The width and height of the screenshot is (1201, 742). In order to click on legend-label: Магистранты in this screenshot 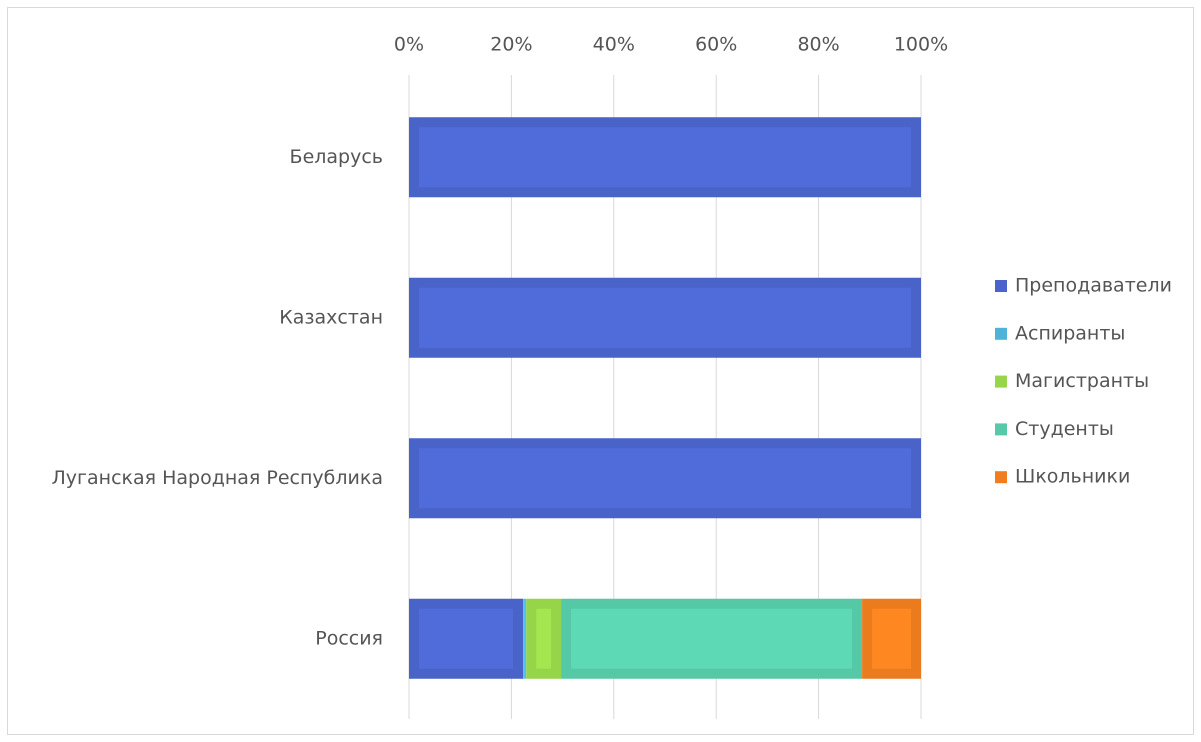, I will do `click(1082, 381)`.